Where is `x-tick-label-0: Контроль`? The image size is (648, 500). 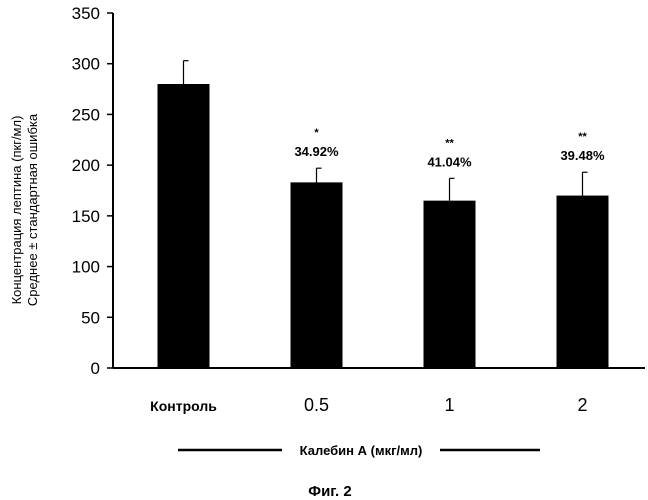
x-tick-label-0: Контроль is located at coordinates (183, 406).